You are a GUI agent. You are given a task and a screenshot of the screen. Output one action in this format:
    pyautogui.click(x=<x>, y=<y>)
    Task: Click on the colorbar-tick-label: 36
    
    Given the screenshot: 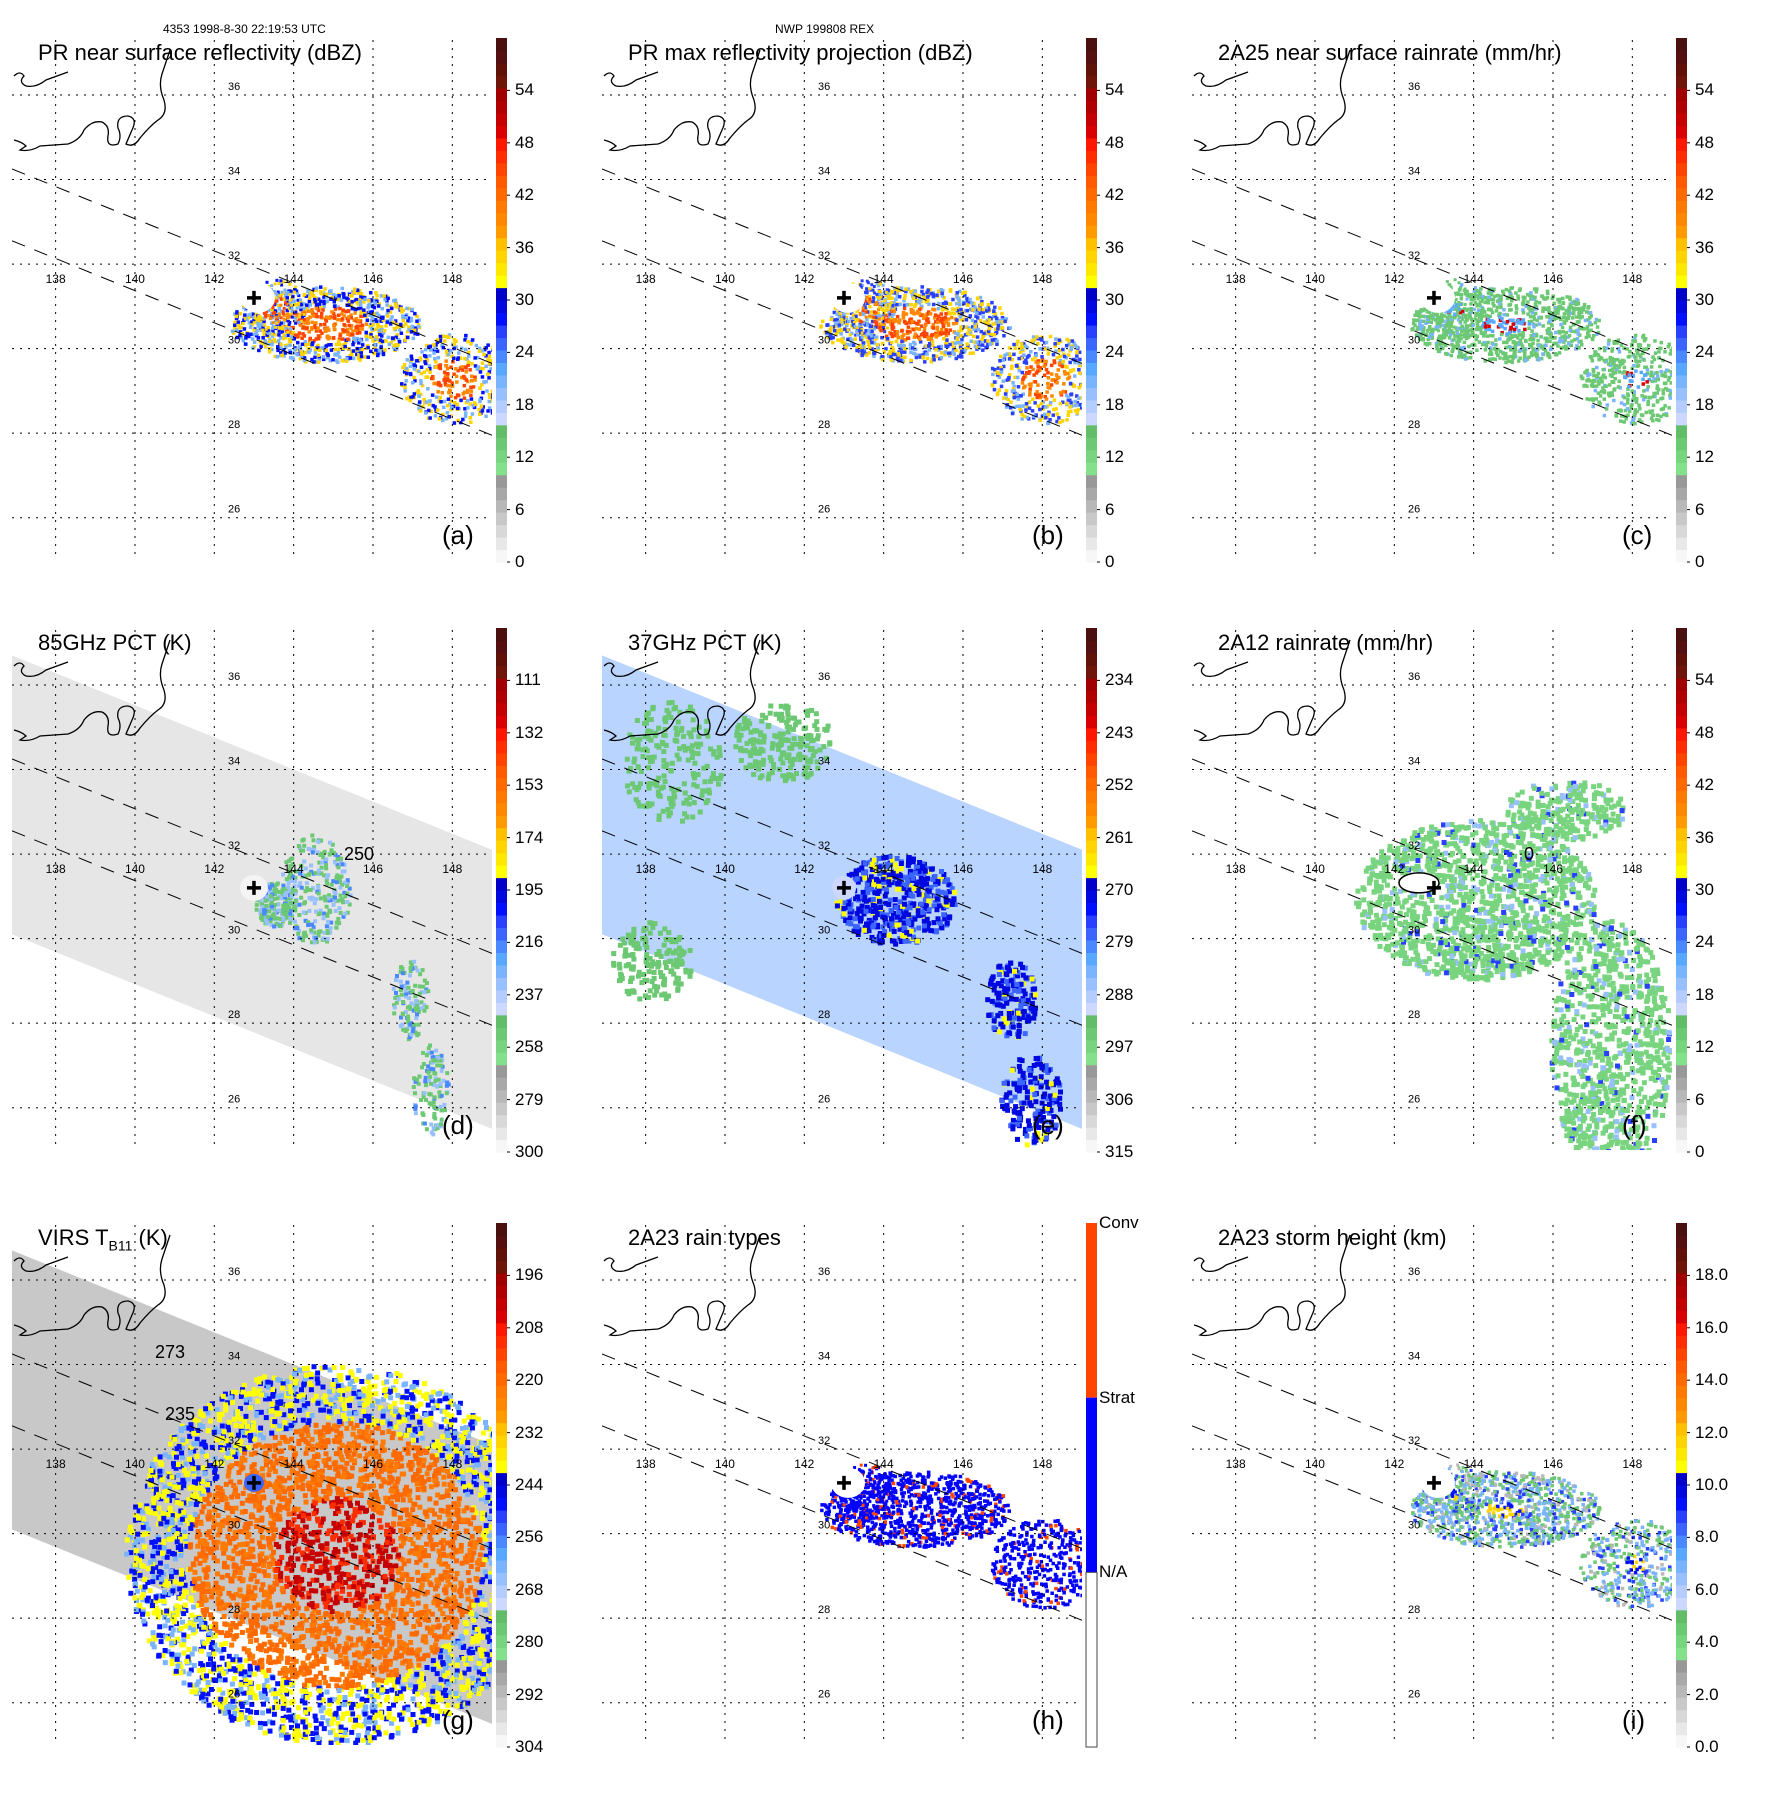 What is the action you would take?
    pyautogui.click(x=1704, y=838)
    